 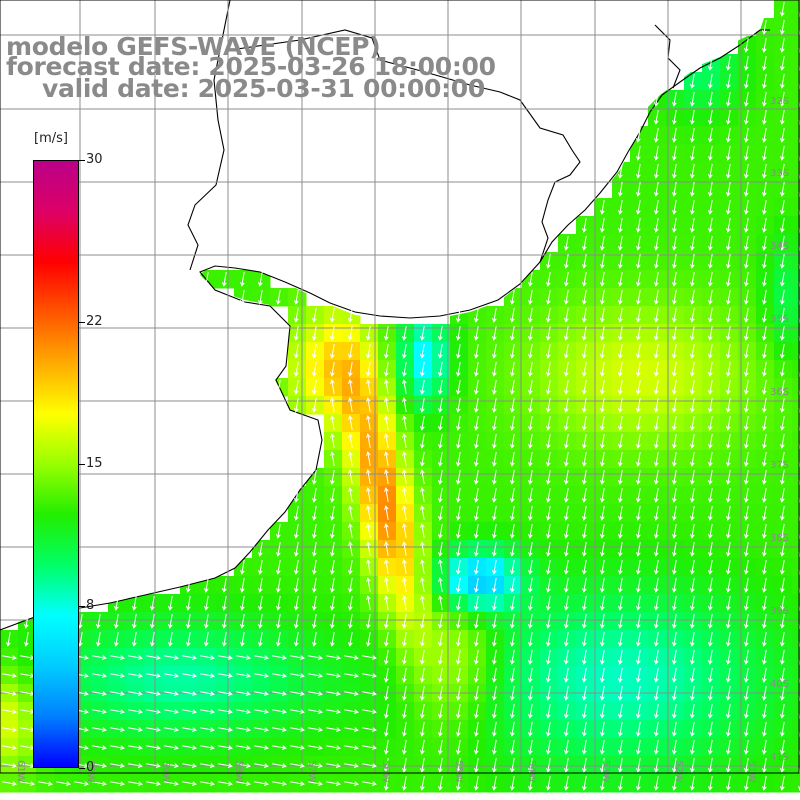 I want to click on latitude-label: 36S, so click(x=779, y=392).